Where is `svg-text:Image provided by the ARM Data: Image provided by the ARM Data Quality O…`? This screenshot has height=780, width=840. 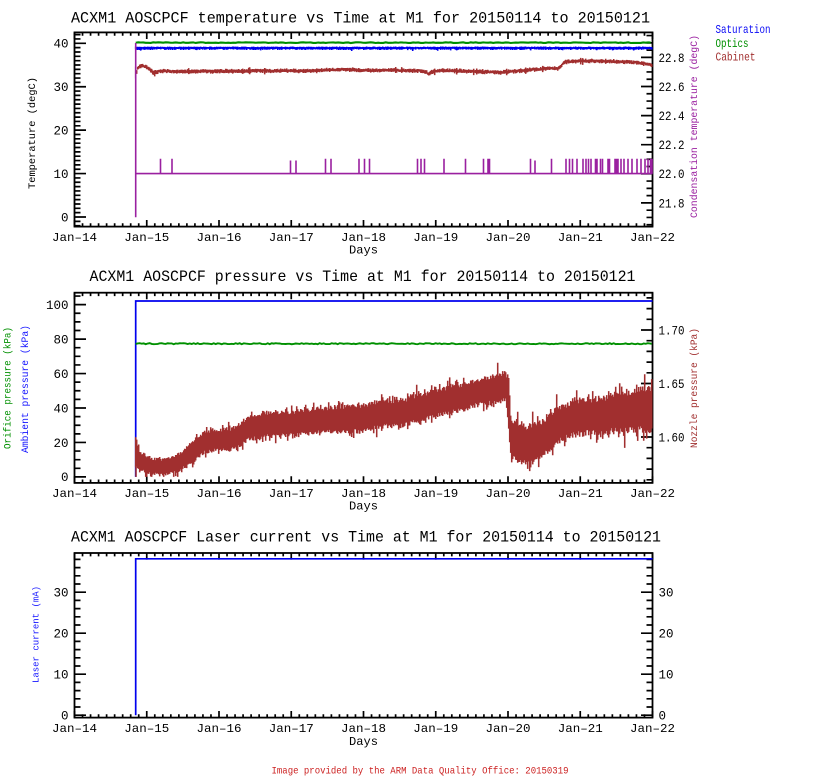
svg-text:Image provided by the ARM Data: Image provided by the ARM Data Quality O… is located at coordinates (420, 772).